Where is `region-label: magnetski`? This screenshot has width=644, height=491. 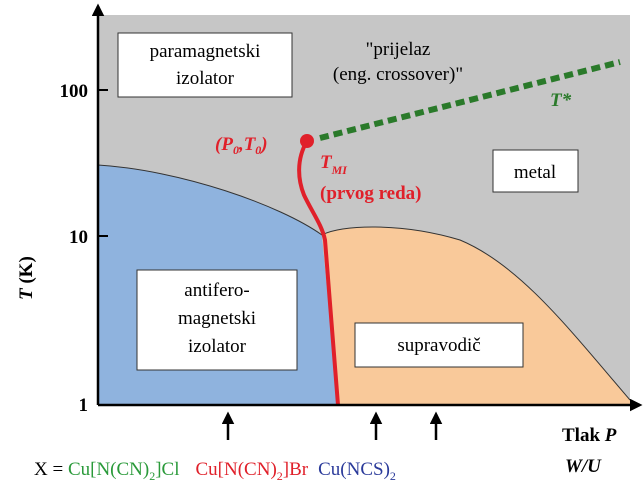
region-label: magnetski is located at coordinates (217, 318).